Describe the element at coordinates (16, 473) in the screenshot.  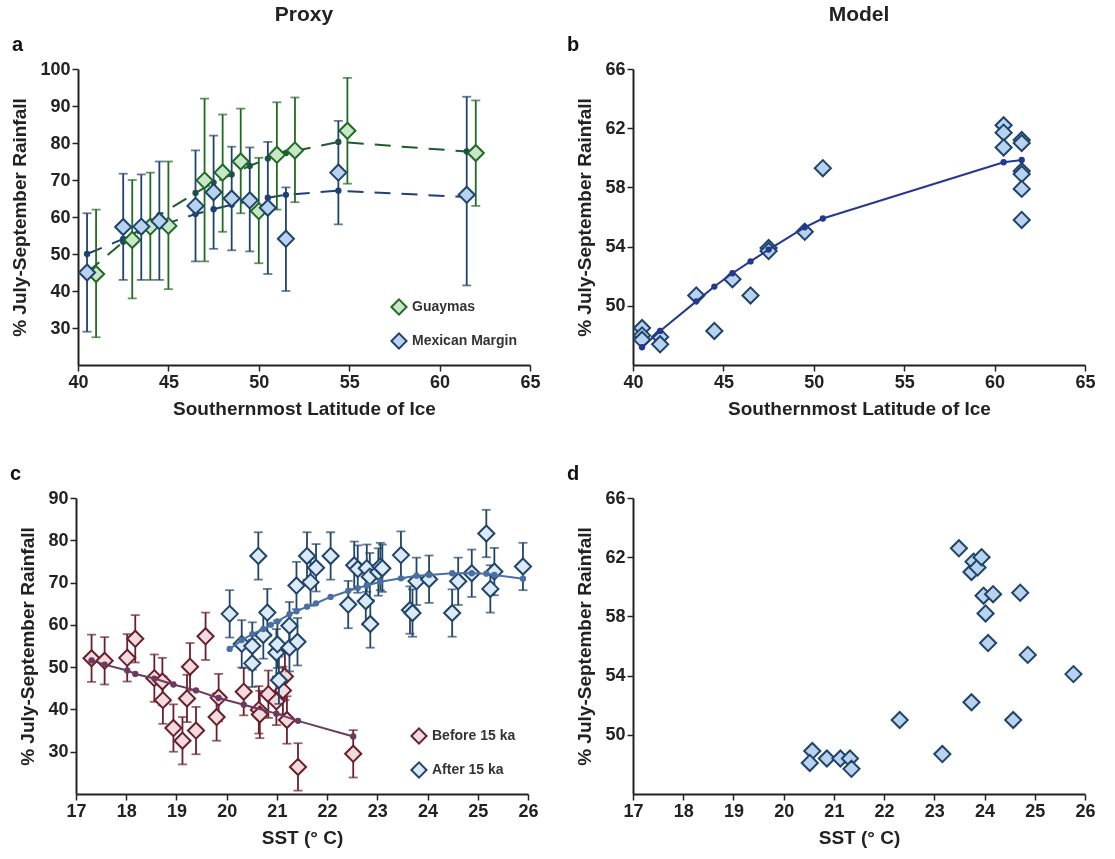
I see `text: c` at that location.